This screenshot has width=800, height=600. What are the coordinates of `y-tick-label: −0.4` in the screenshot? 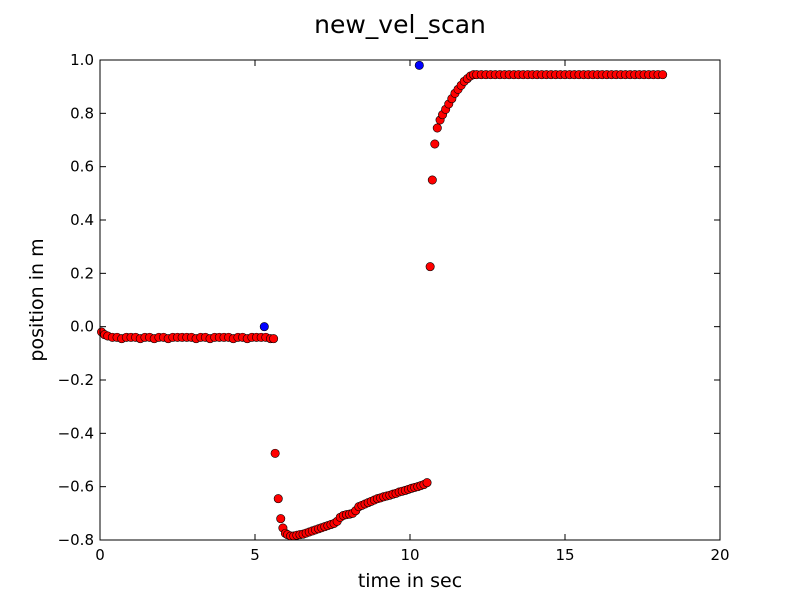 It's located at (76, 433).